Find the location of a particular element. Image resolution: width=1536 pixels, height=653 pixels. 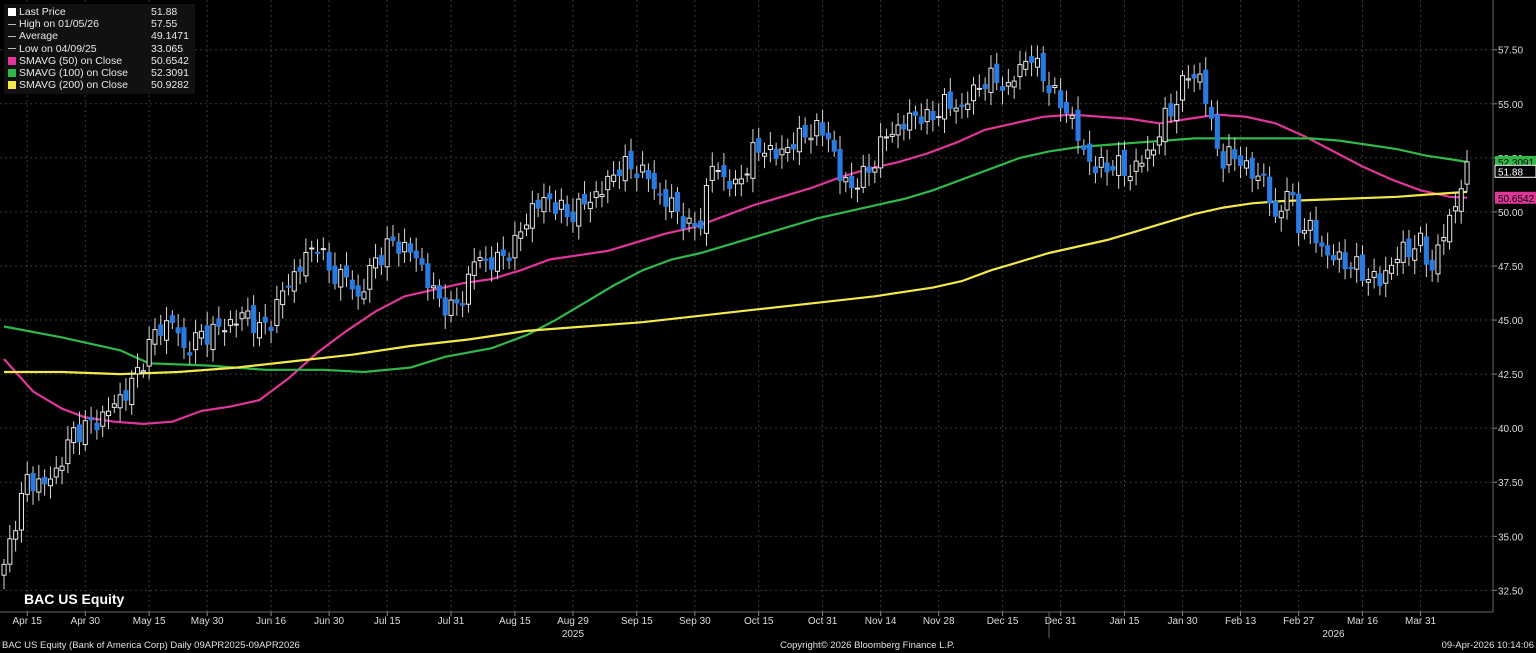

y-tick-label: 55.00 is located at coordinates (1510, 105).